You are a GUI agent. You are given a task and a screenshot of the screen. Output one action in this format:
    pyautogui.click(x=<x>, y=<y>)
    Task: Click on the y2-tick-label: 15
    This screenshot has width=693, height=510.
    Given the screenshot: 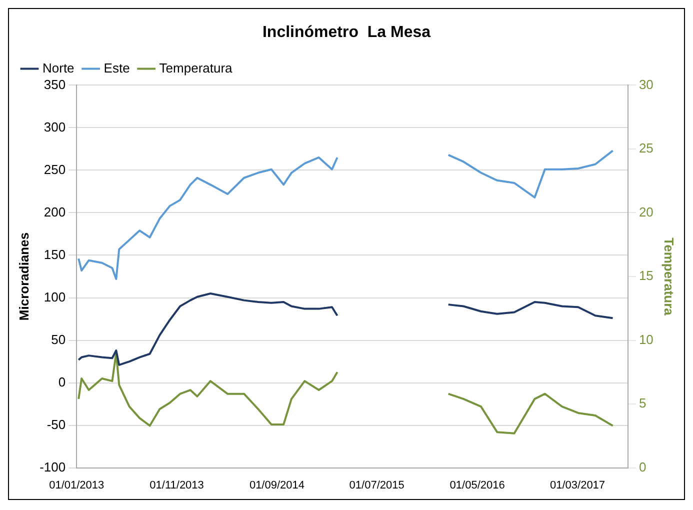 What is the action you would take?
    pyautogui.click(x=646, y=276)
    